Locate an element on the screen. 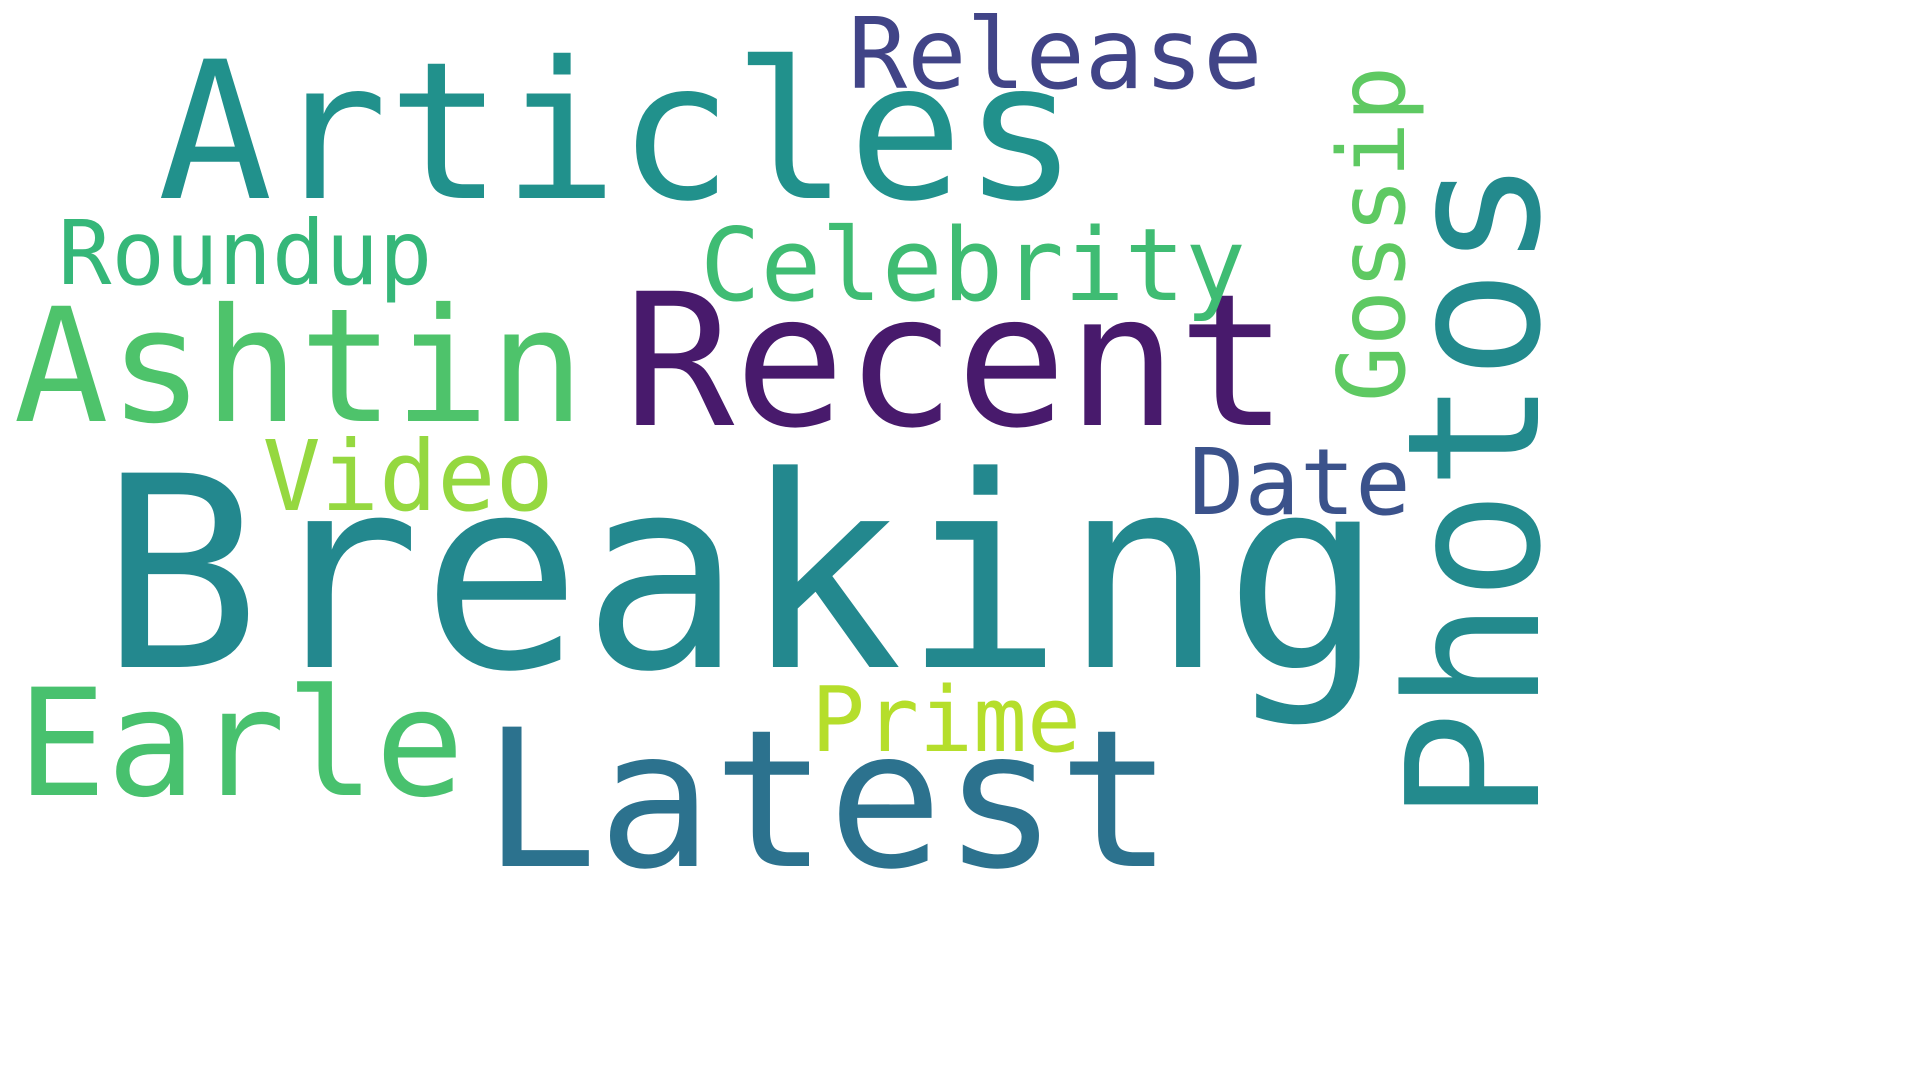  word-articles: Articles is located at coordinates (618, 132).